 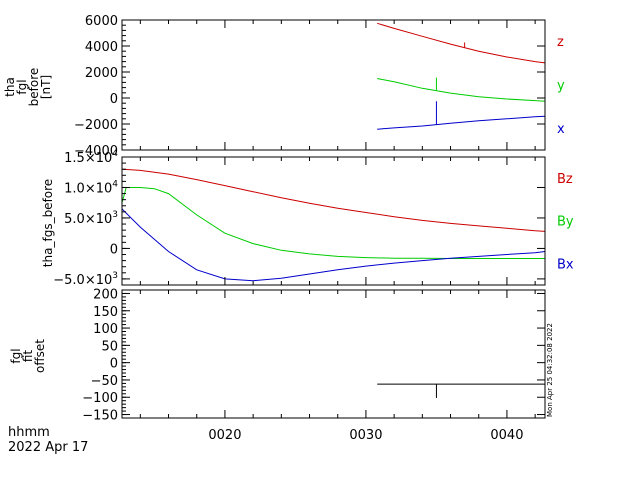 What do you see at coordinates (105, 294) in the screenshot?
I see `y-tick-label: 200` at bounding box center [105, 294].